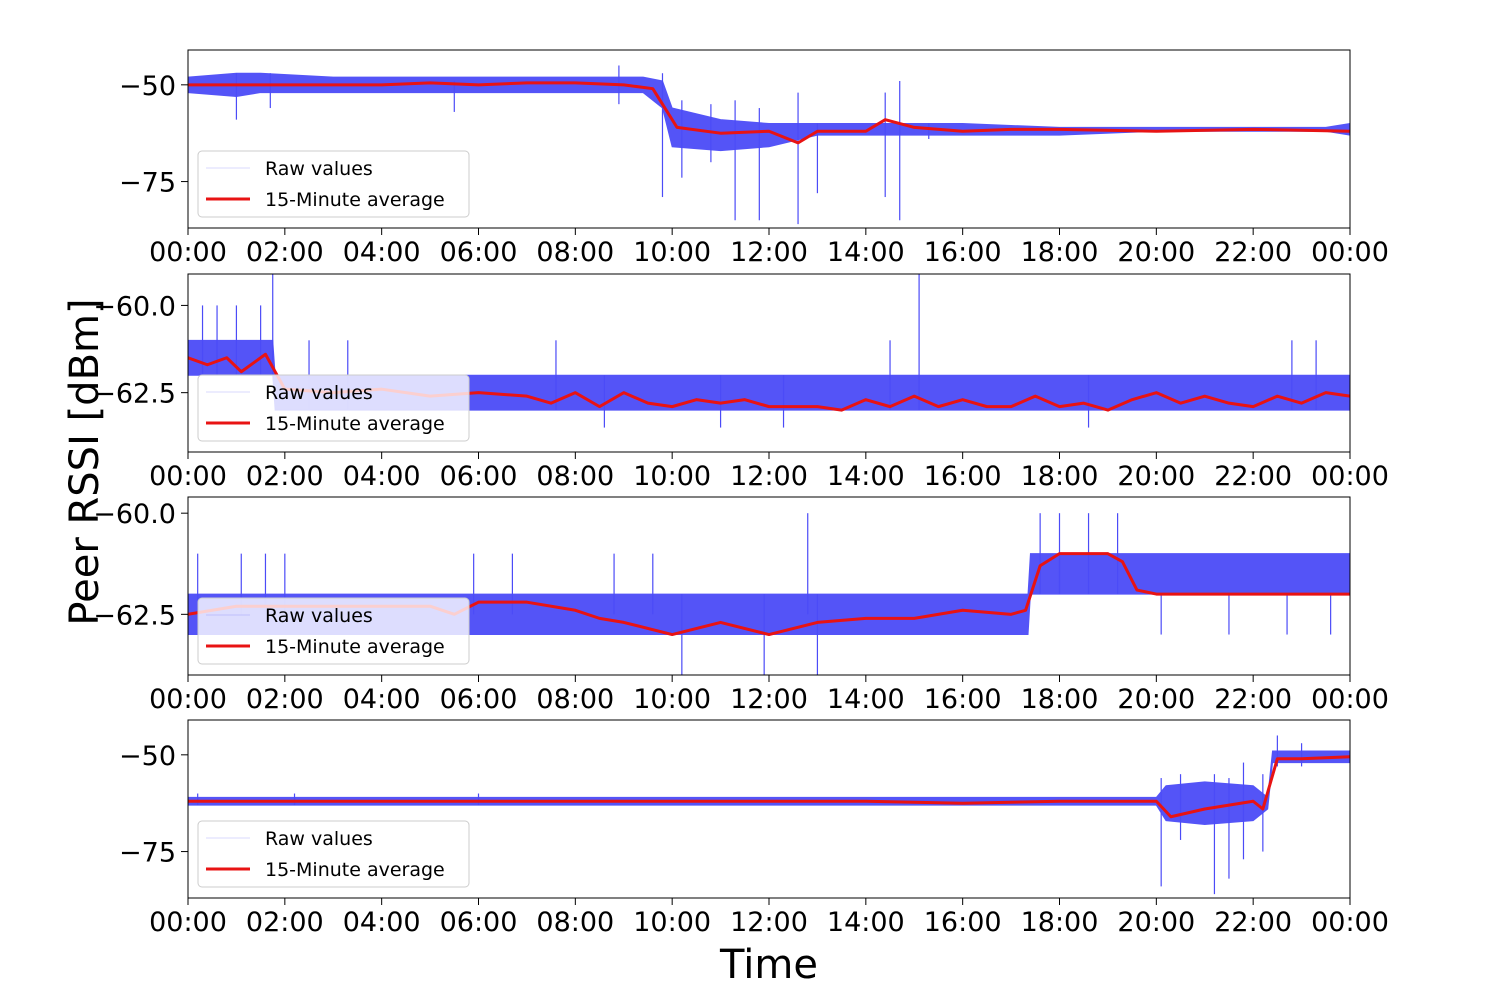 The height and width of the screenshot is (1000, 1500). Describe the element at coordinates (382, 699) in the screenshot. I see `panel-3-xtick-label-2: 04:00` at that location.